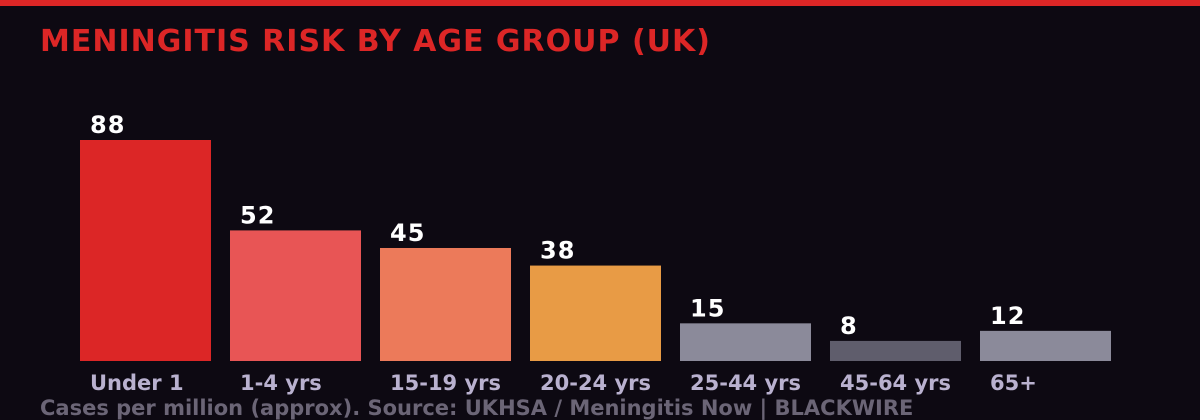 This screenshot has height=420, width=1200. I want to click on category-tick-label: 45-64 yrs, so click(895, 383).